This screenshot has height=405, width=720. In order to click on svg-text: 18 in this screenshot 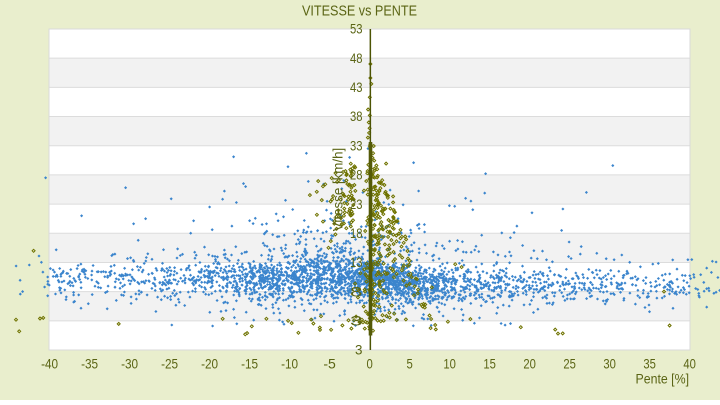, I will do `click(356, 233)`.